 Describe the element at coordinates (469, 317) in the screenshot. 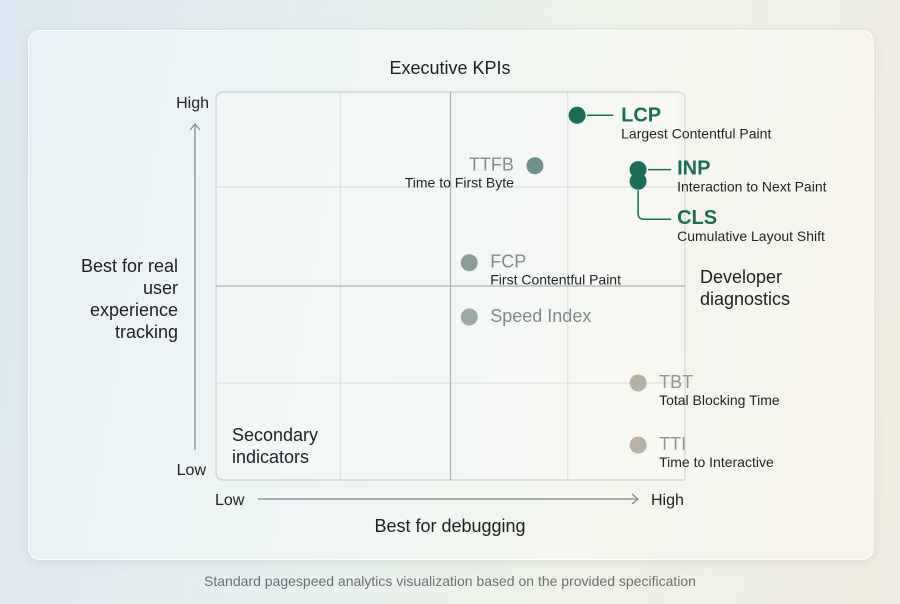

I see `point-speed-index` at that location.